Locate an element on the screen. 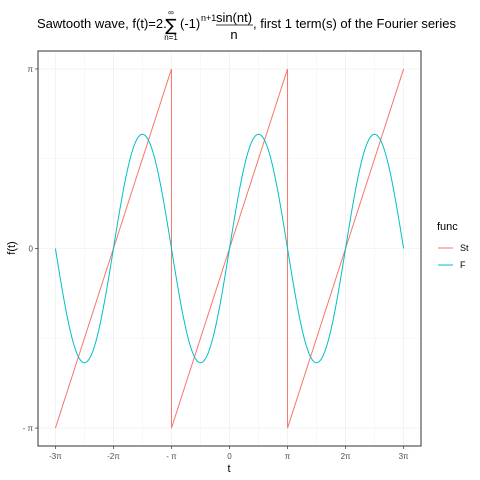 This screenshot has height=480, width=480. title-suffix: , first 1 term(s) of the Fourier series is located at coordinates (354, 23).